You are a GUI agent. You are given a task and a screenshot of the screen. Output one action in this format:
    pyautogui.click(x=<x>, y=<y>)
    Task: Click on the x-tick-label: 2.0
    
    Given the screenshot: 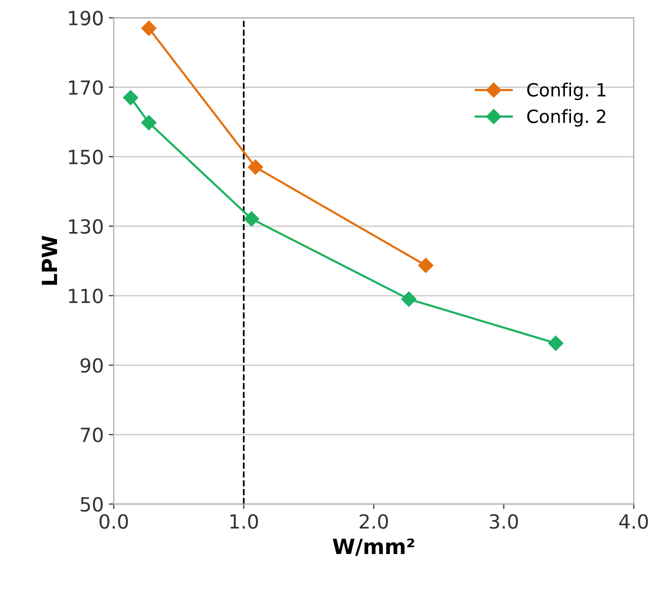 What is the action you would take?
    pyautogui.click(x=374, y=521)
    